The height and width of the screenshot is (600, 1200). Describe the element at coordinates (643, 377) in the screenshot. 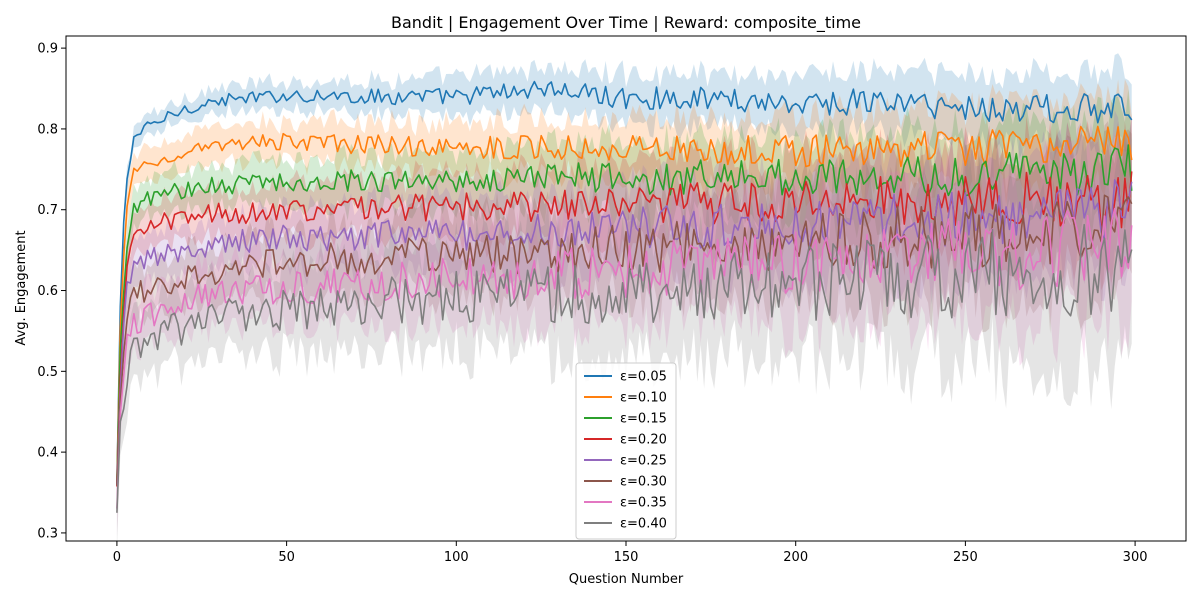

I see `legend-entry: ε=0.05` at that location.